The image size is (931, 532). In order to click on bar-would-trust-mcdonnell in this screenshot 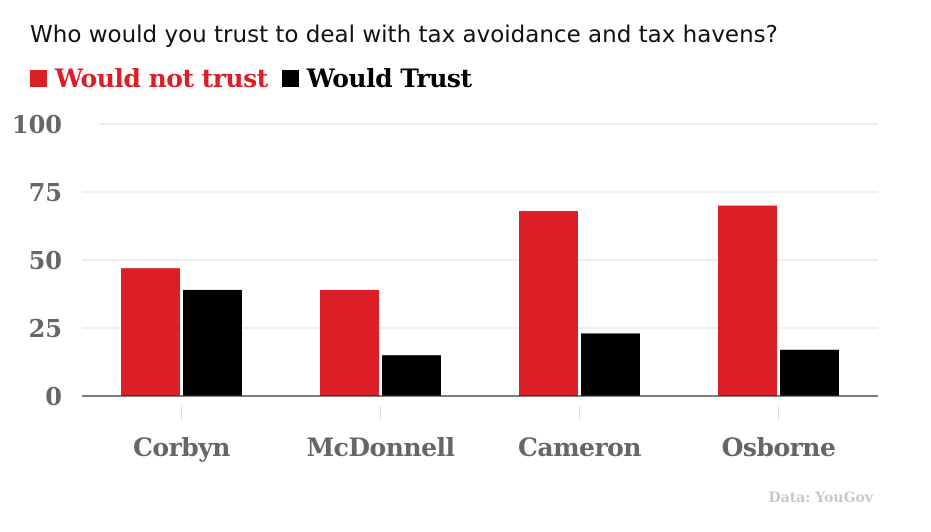, I will do `click(411, 375)`.